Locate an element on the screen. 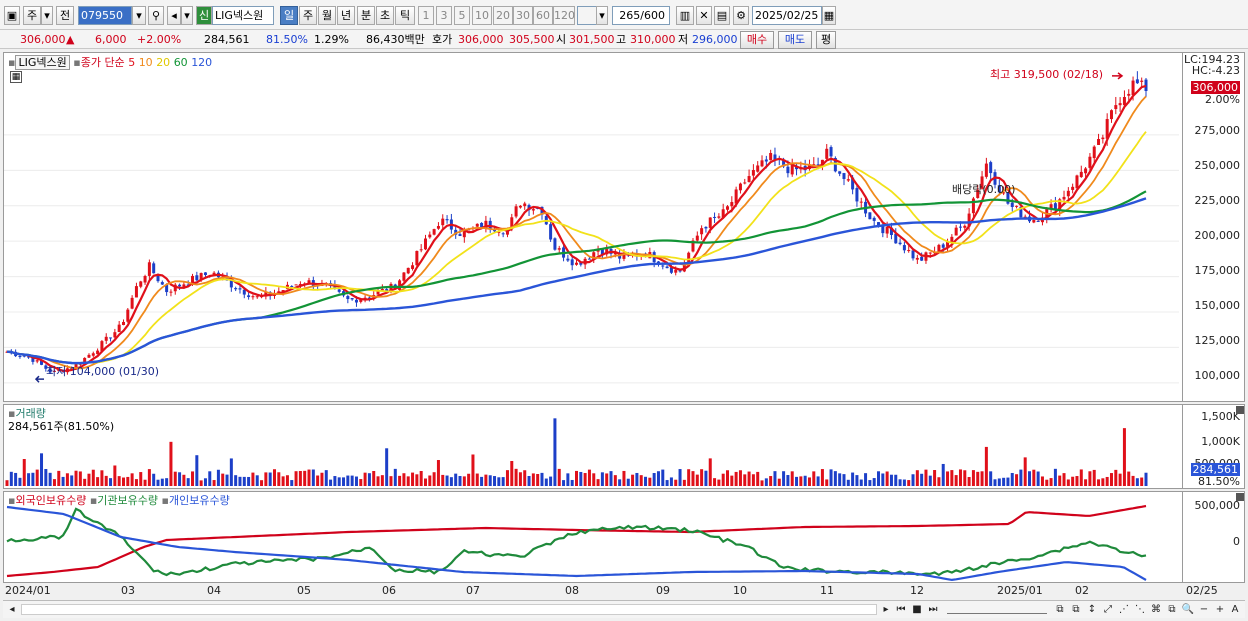  minute-3: 3 is located at coordinates (444, 15).